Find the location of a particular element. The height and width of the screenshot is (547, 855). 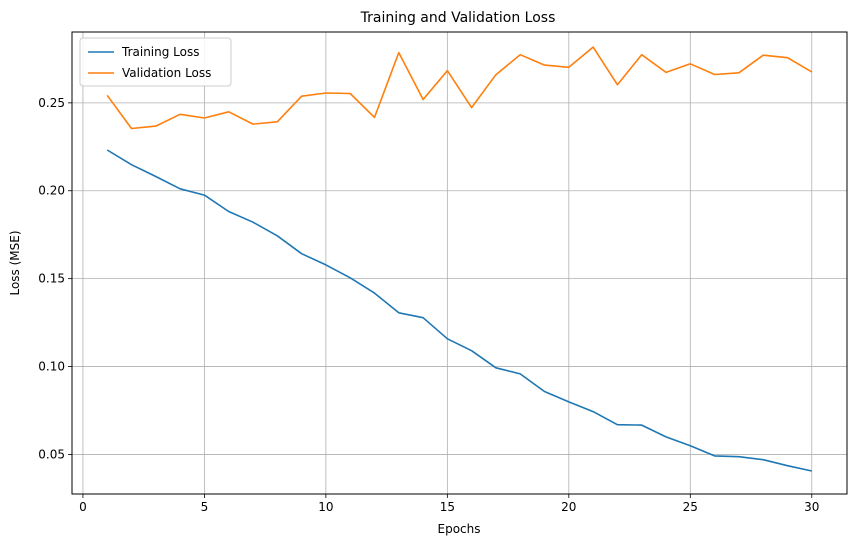

y-axis-label: Loss (MSE) is located at coordinates (15, 262).